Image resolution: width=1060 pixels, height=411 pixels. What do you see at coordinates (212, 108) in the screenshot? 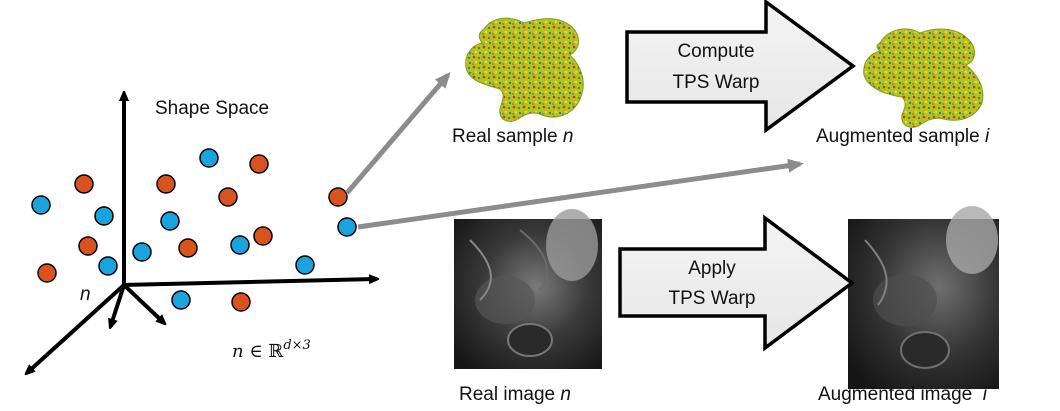
I see `shape-space-title: Shape Space` at bounding box center [212, 108].